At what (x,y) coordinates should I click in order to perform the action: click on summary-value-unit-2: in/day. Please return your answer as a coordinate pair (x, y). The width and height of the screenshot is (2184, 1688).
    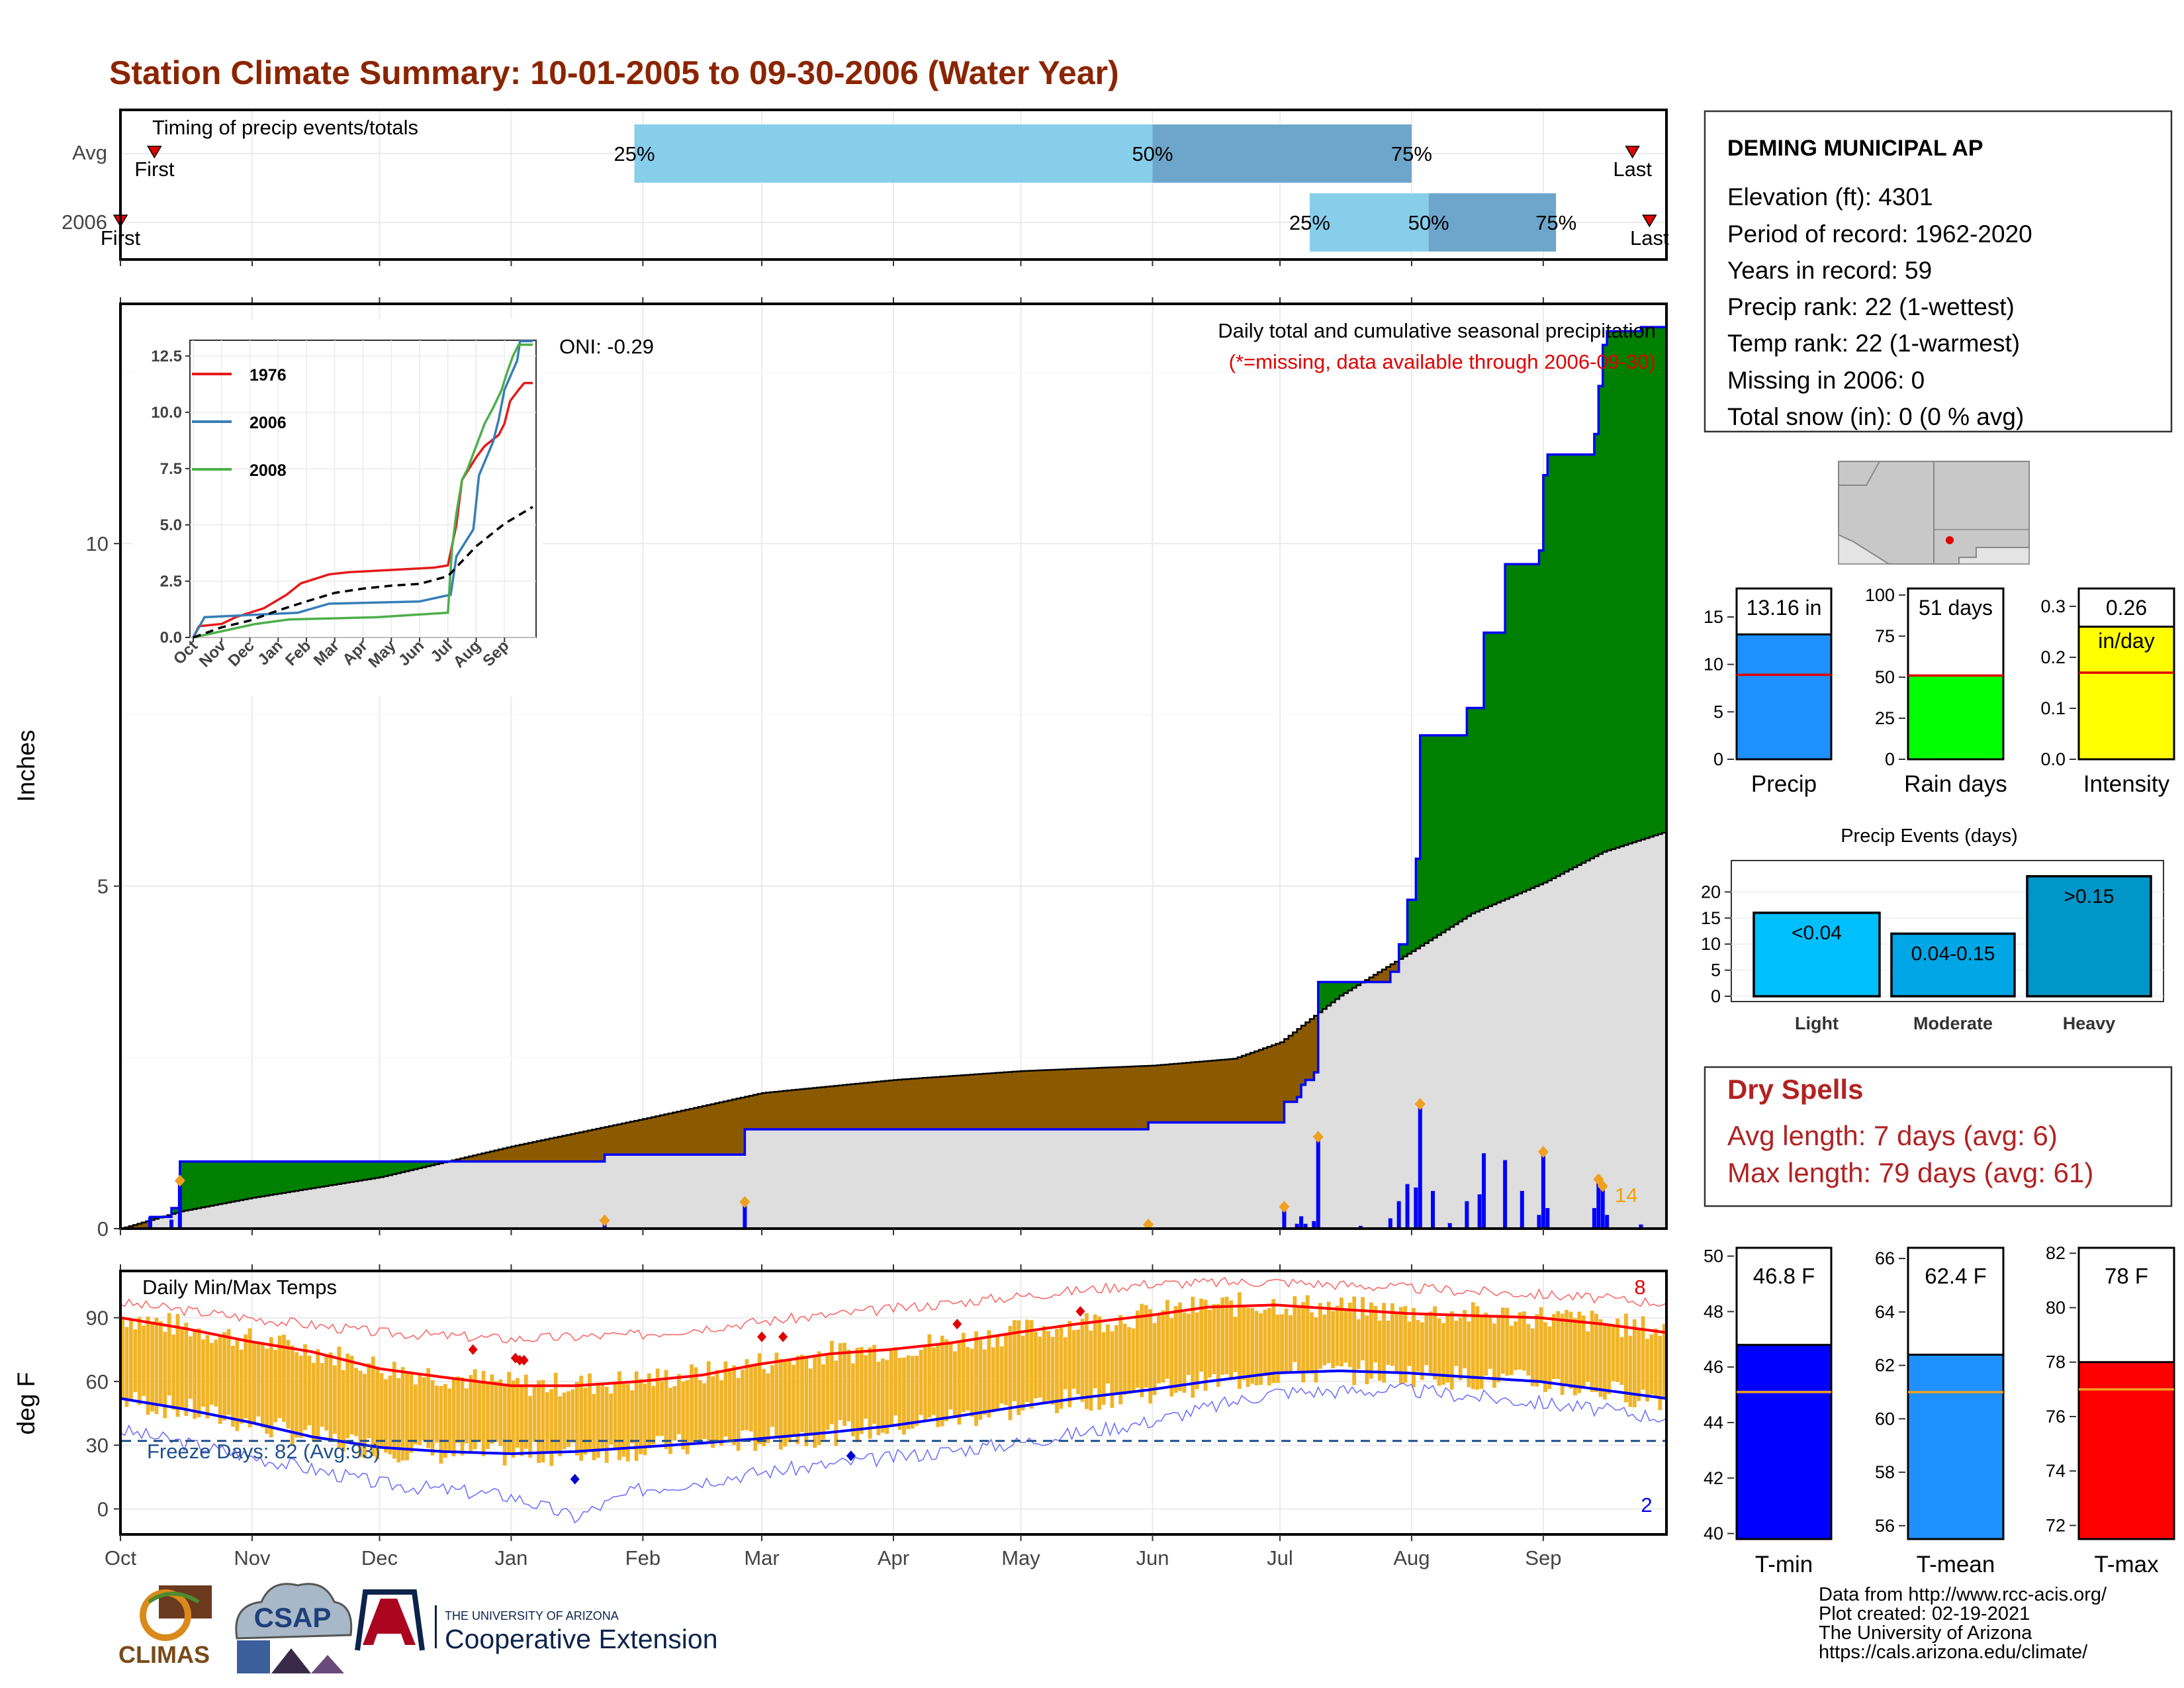
    Looking at the image, I should click on (2126, 641).